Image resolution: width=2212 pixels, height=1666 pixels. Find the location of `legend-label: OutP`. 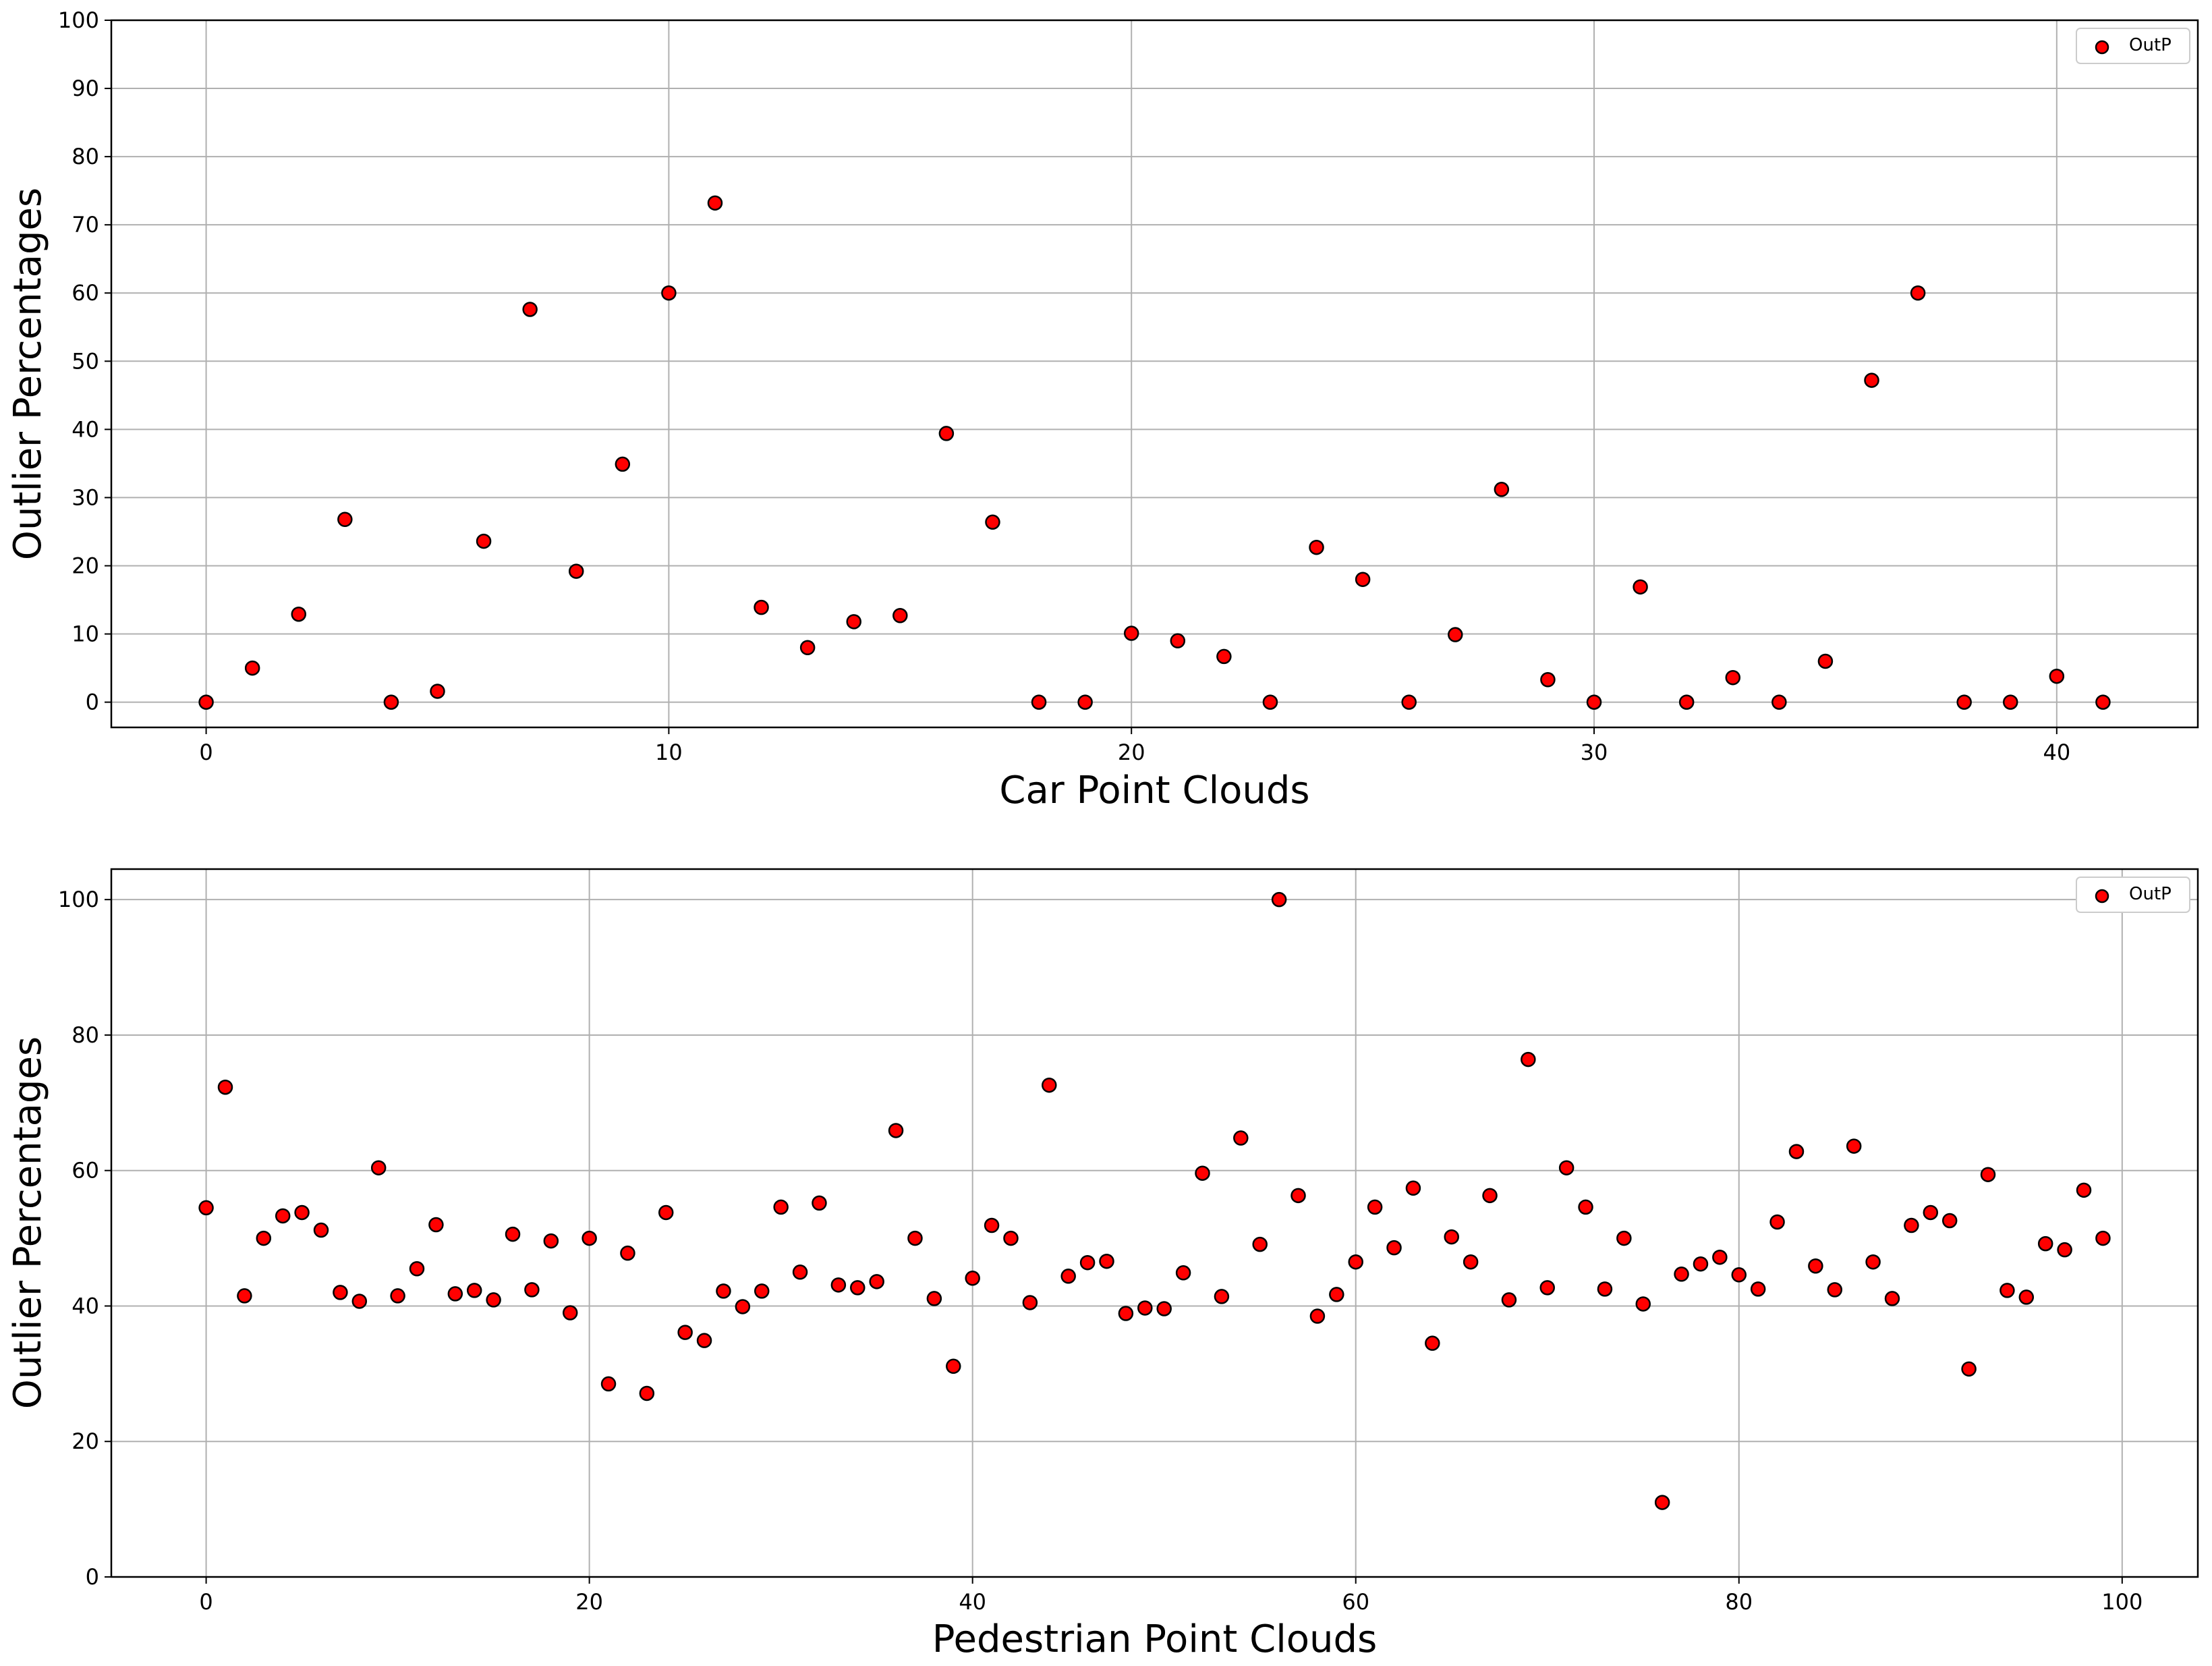

legend-label: OutP is located at coordinates (2150, 45).